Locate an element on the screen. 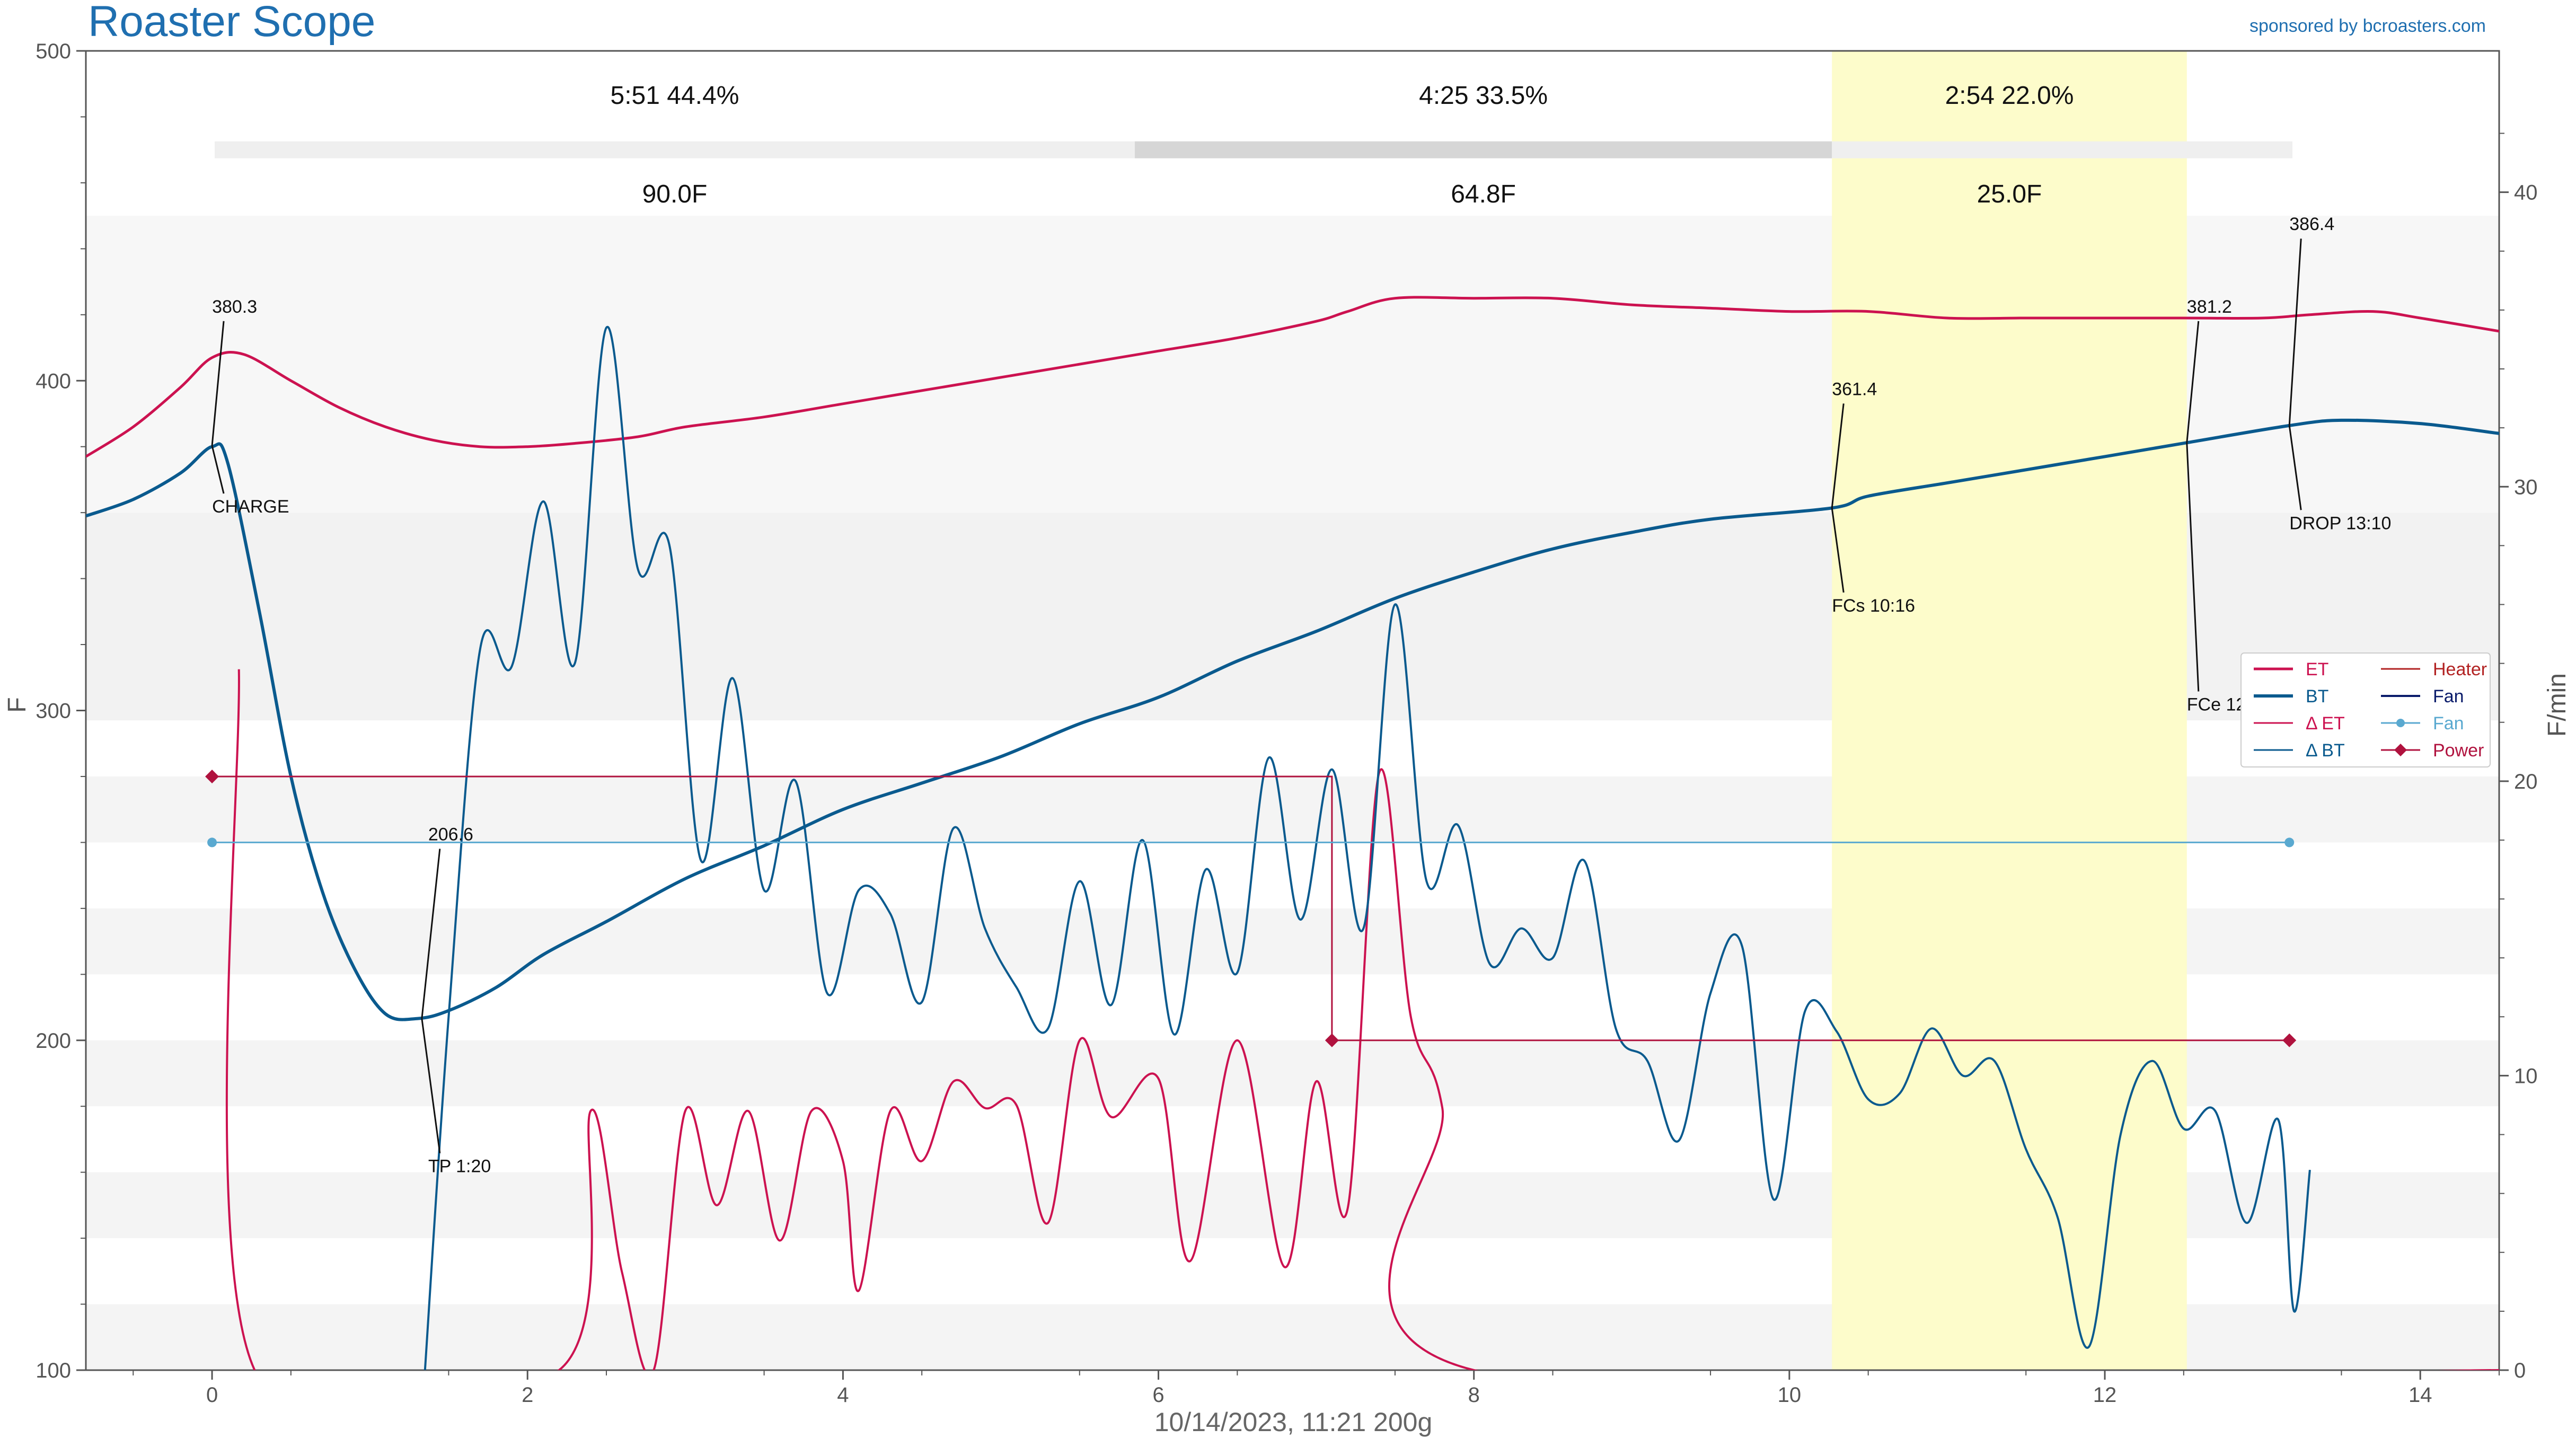 This screenshot has width=2576, height=1447. phase-delta-label-1: 90.0F is located at coordinates (675, 194).